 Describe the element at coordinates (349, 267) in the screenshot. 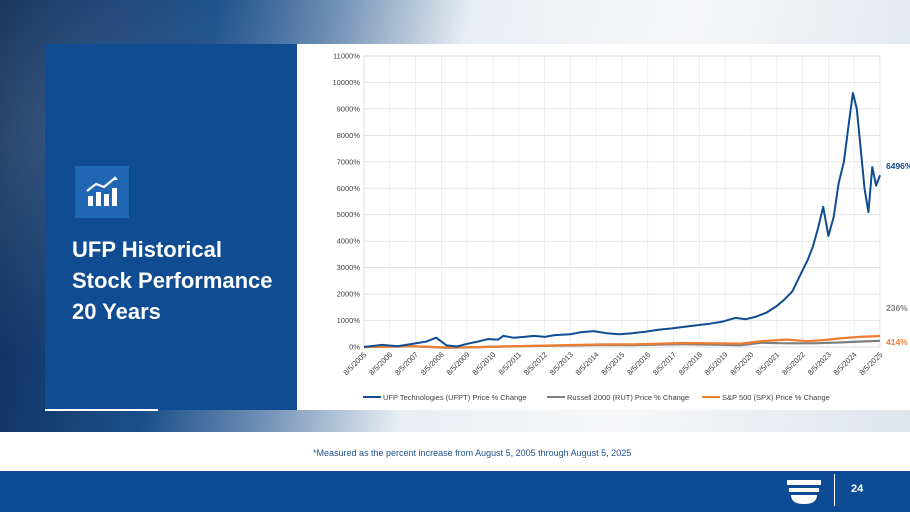

I see `y-tick-label: 3000%` at that location.